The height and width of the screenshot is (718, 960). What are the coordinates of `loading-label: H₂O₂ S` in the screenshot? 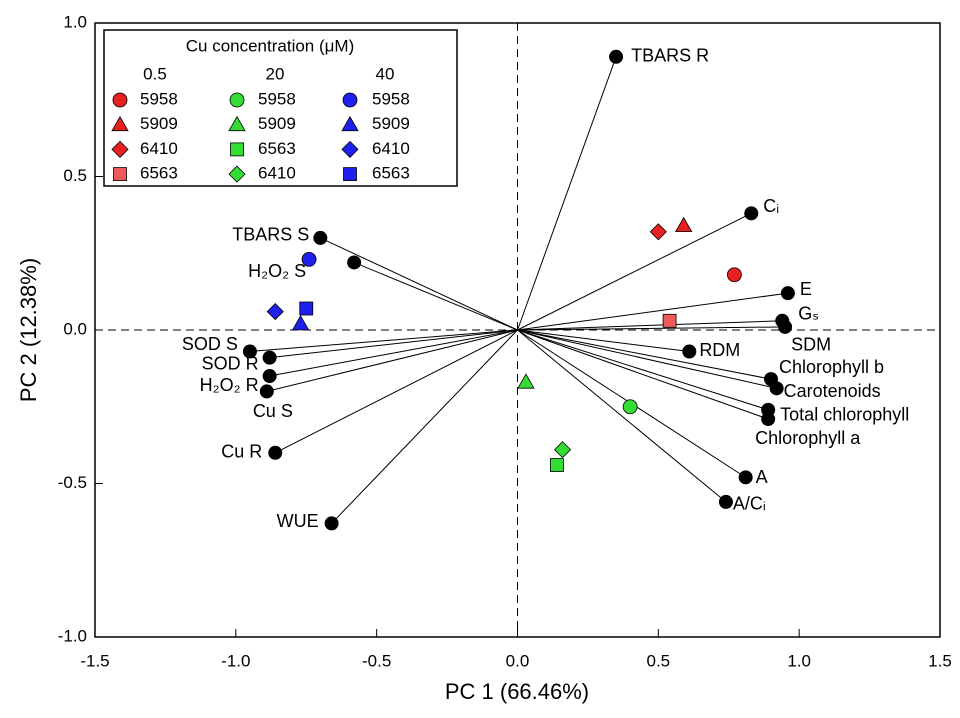 It's located at (277, 271).